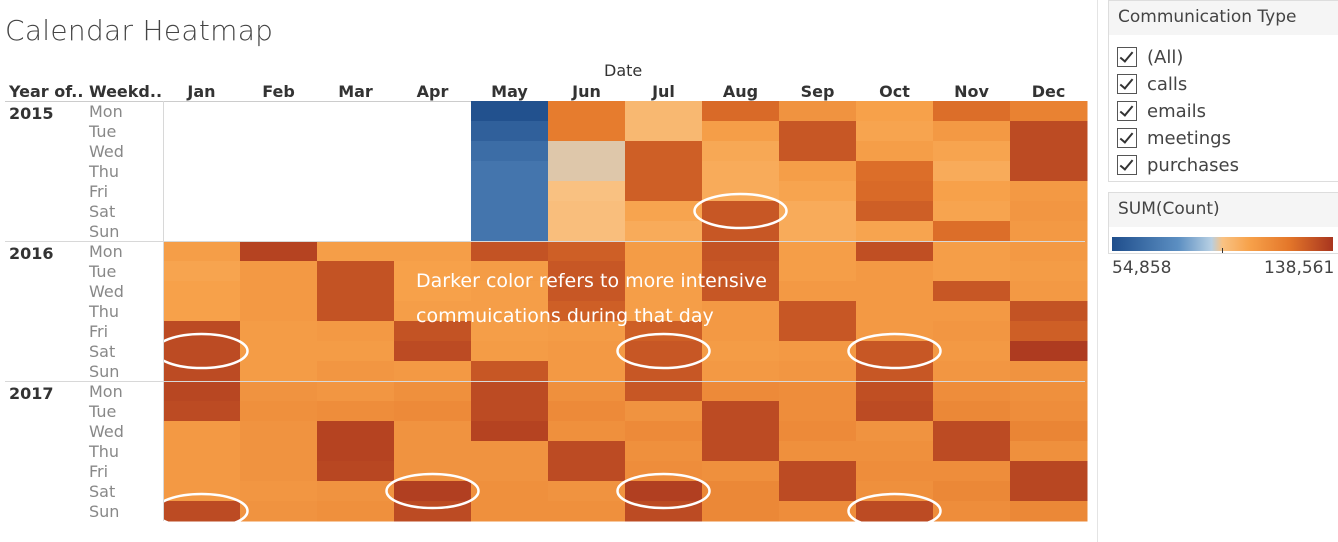 The image size is (1338, 542). Describe the element at coordinates (1049, 311) in the screenshot. I see `heatmap-cell-2016-dec-thu` at that location.